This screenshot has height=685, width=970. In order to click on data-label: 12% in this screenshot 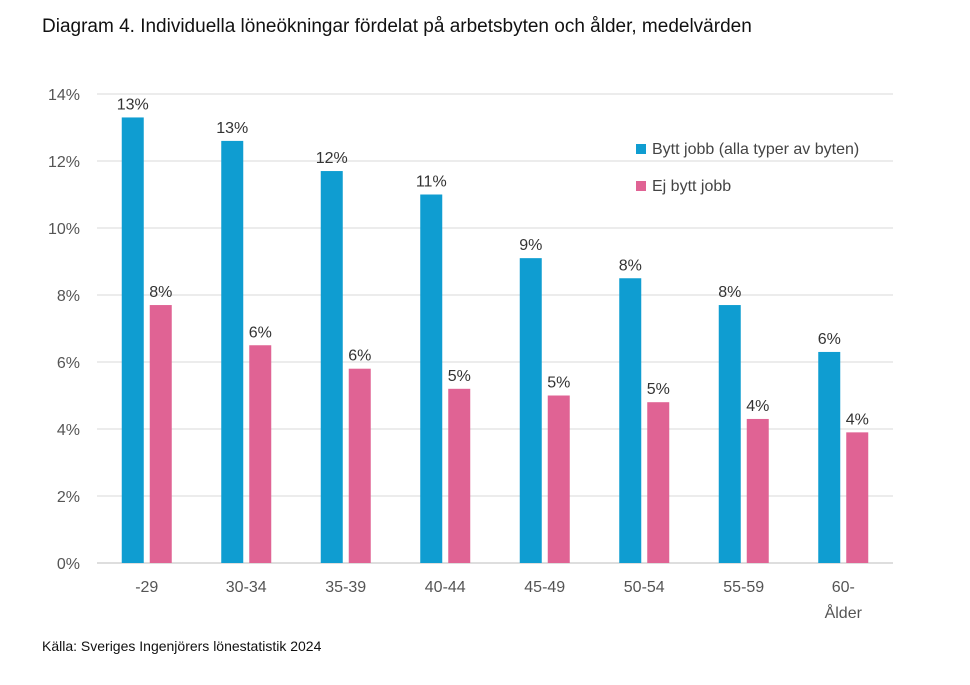, I will do `click(332, 158)`.